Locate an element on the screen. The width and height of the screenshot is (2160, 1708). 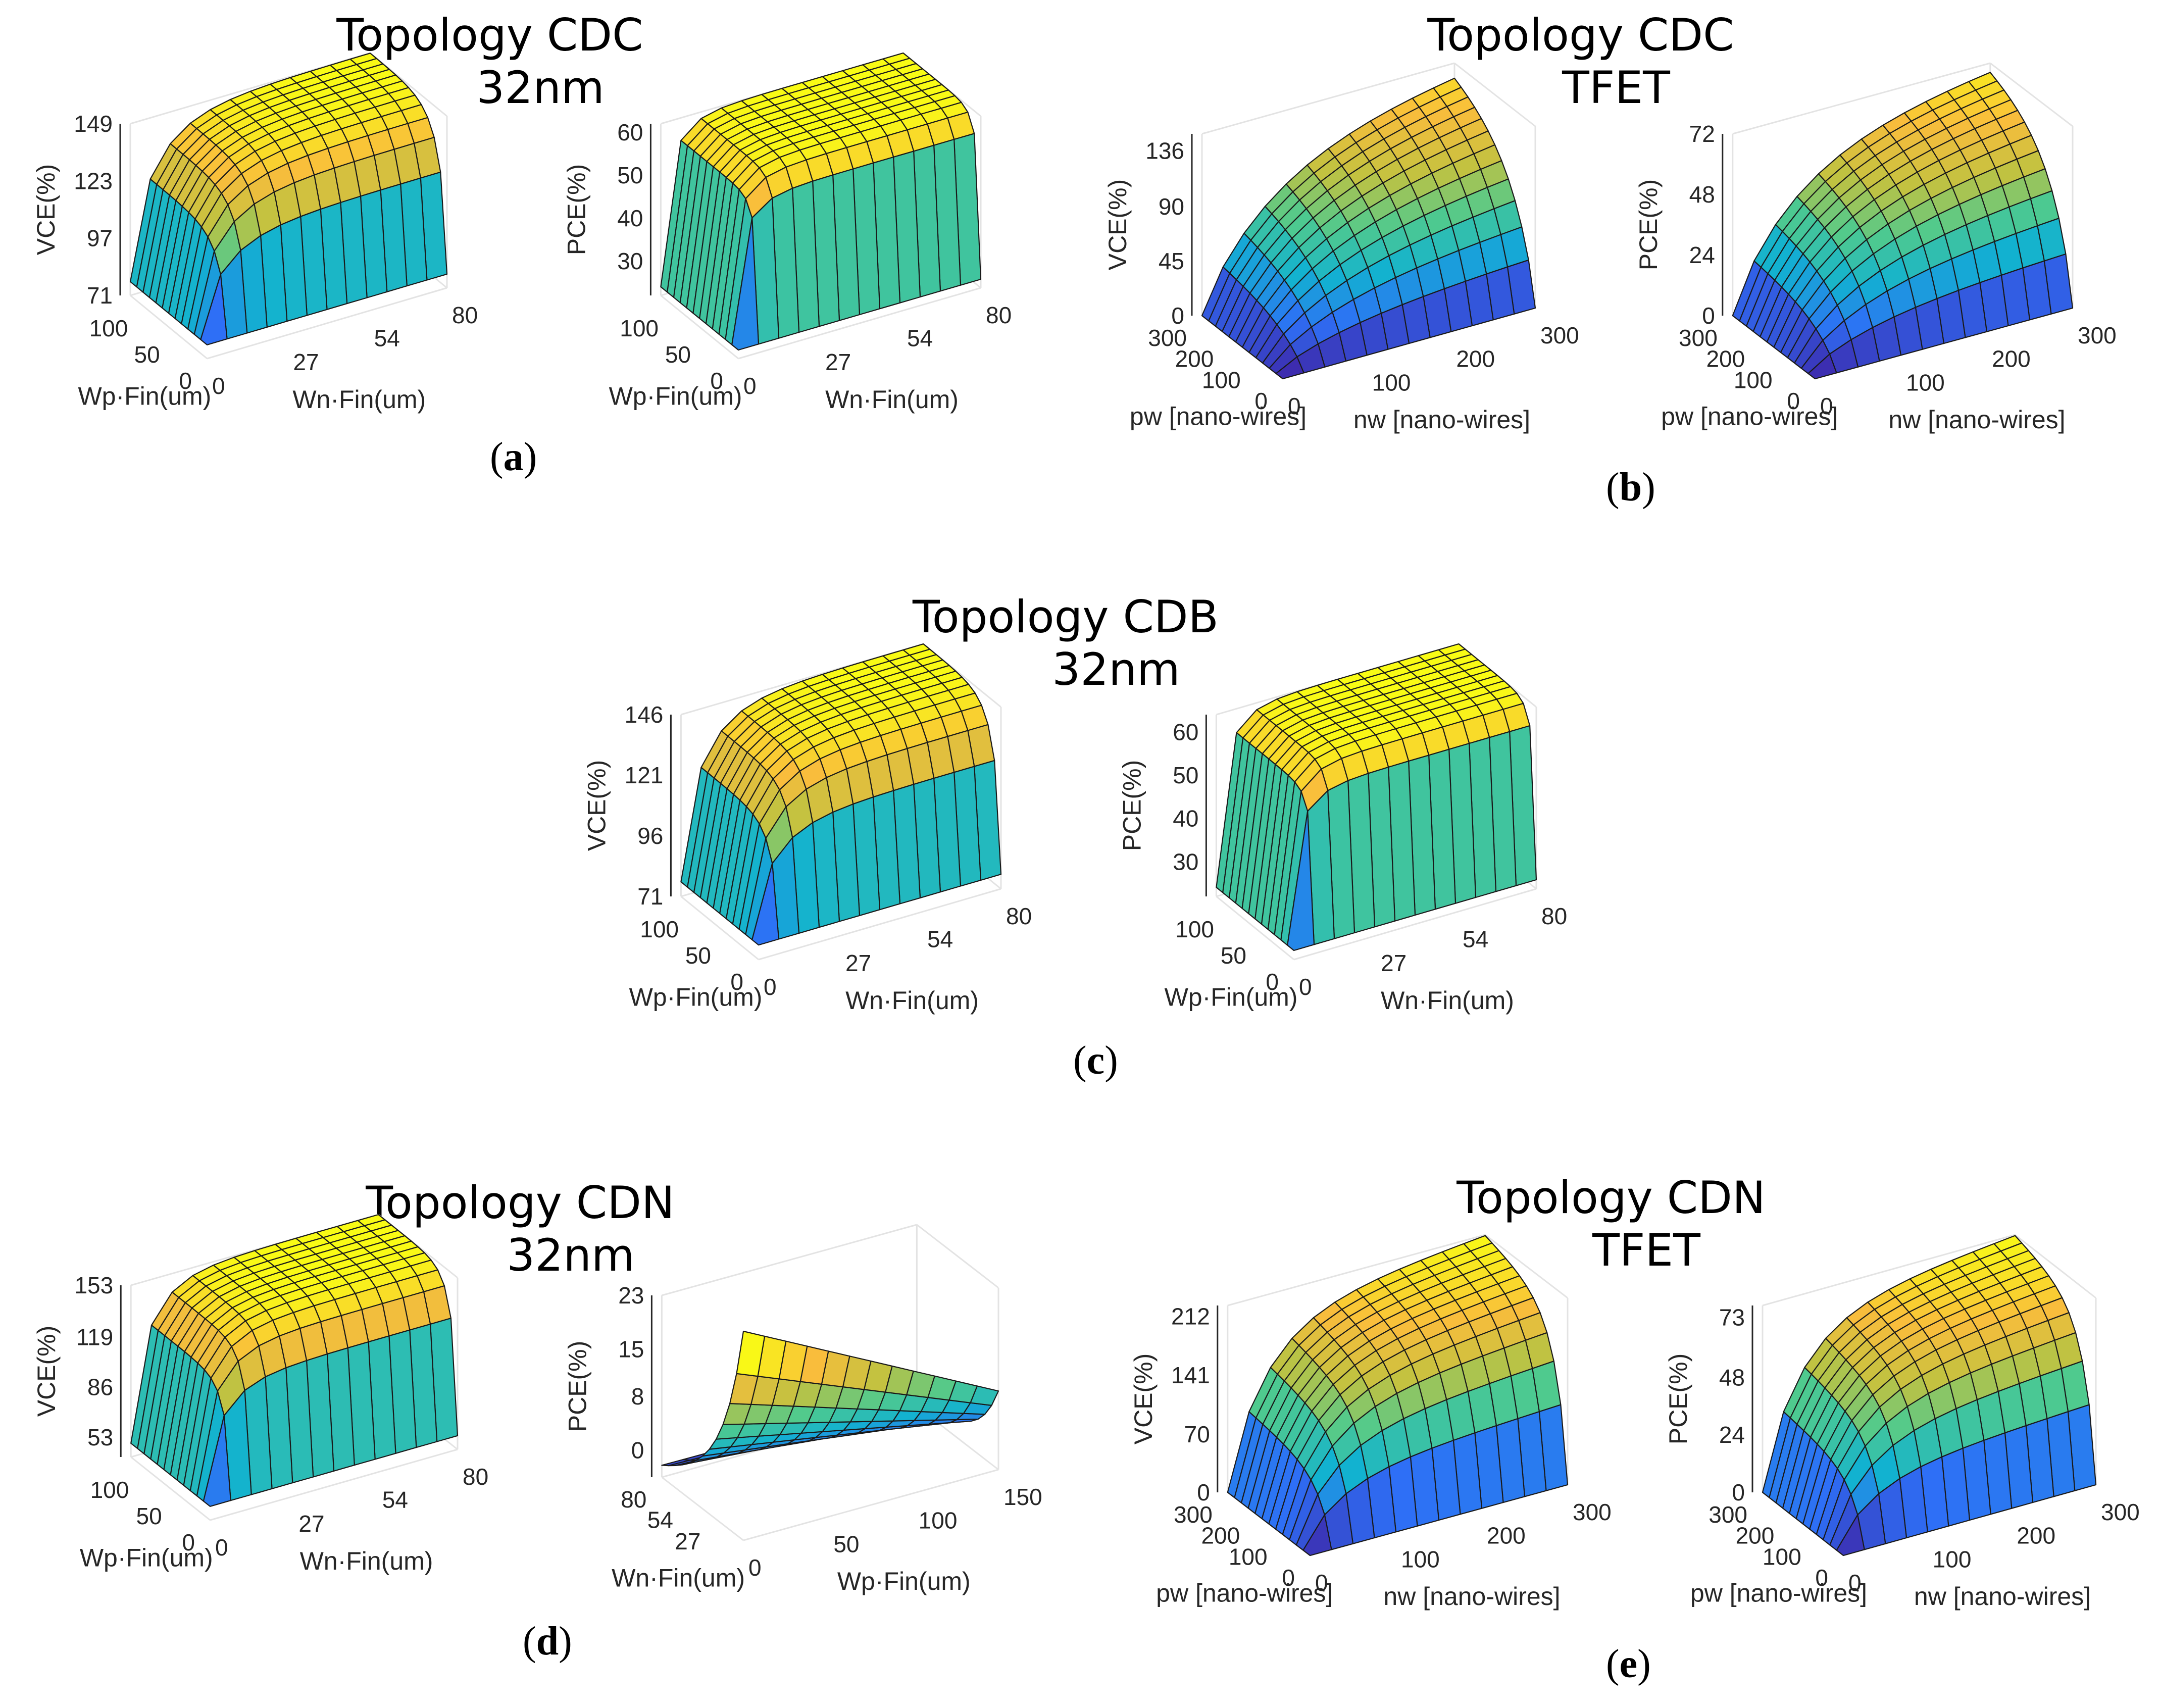
d-pce-ylabel: Wp·Fin(um) is located at coordinates (904, 1581).